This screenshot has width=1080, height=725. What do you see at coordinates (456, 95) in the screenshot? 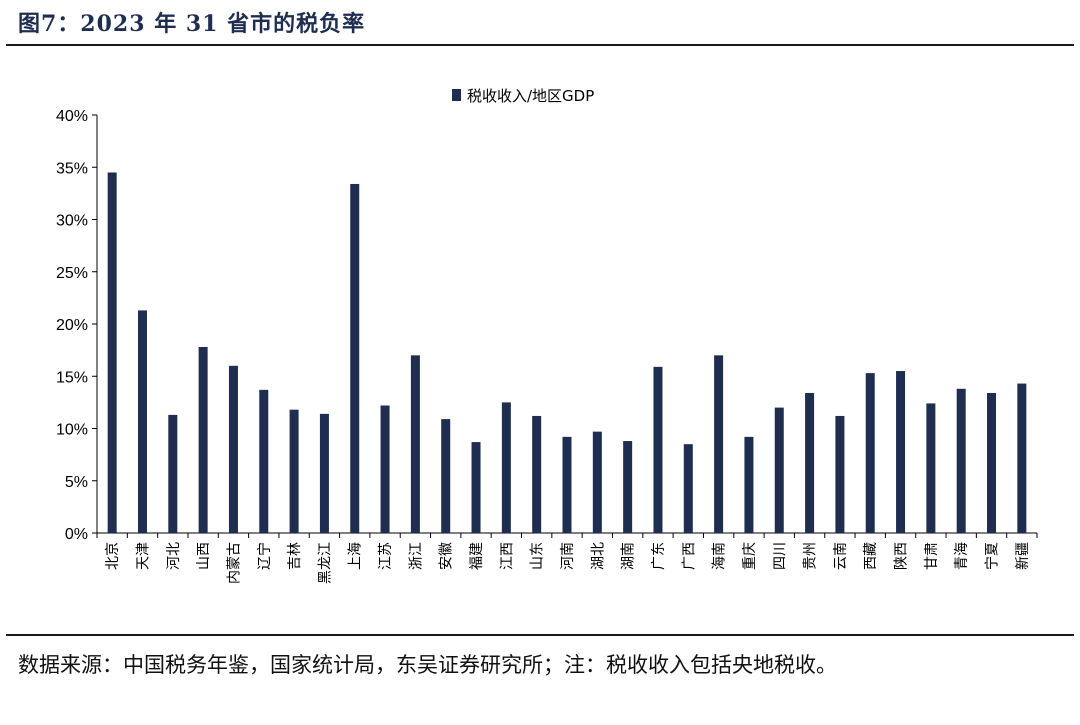
I see `legend-swatch` at bounding box center [456, 95].